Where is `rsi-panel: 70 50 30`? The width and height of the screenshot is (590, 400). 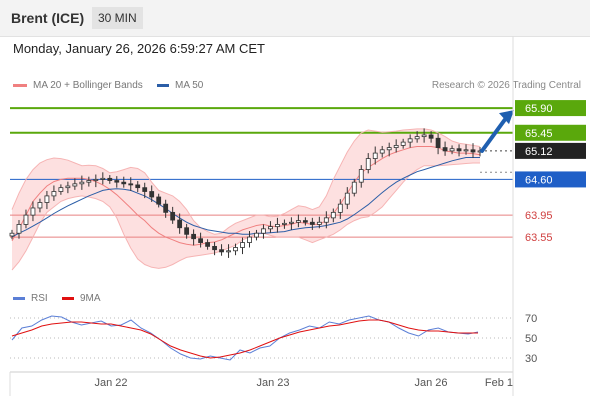 rsi-panel: 70 50 30 is located at coordinates (273, 339).